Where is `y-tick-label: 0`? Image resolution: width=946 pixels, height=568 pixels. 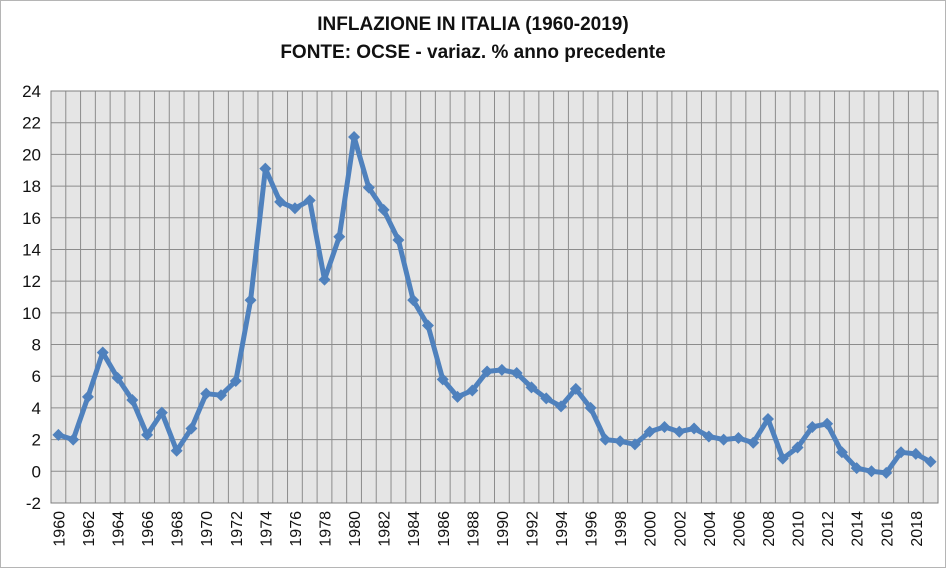 y-tick-label: 0 is located at coordinates (36, 471).